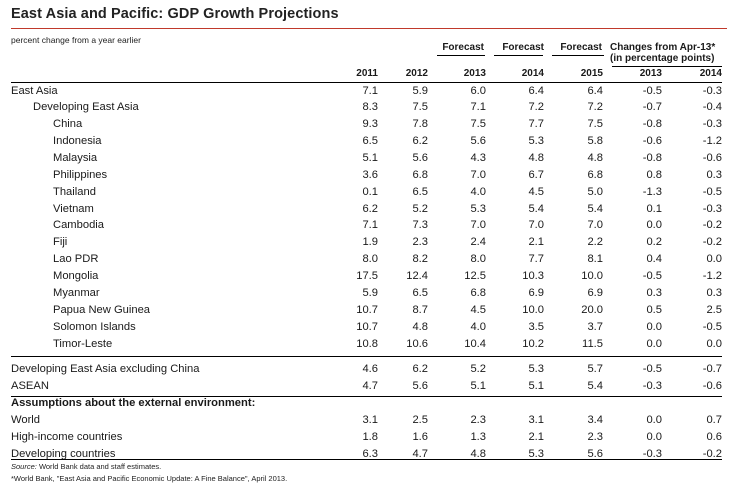 The height and width of the screenshot is (490, 735). What do you see at coordinates (75, 158) in the screenshot?
I see `row-label: Malaysia` at bounding box center [75, 158].